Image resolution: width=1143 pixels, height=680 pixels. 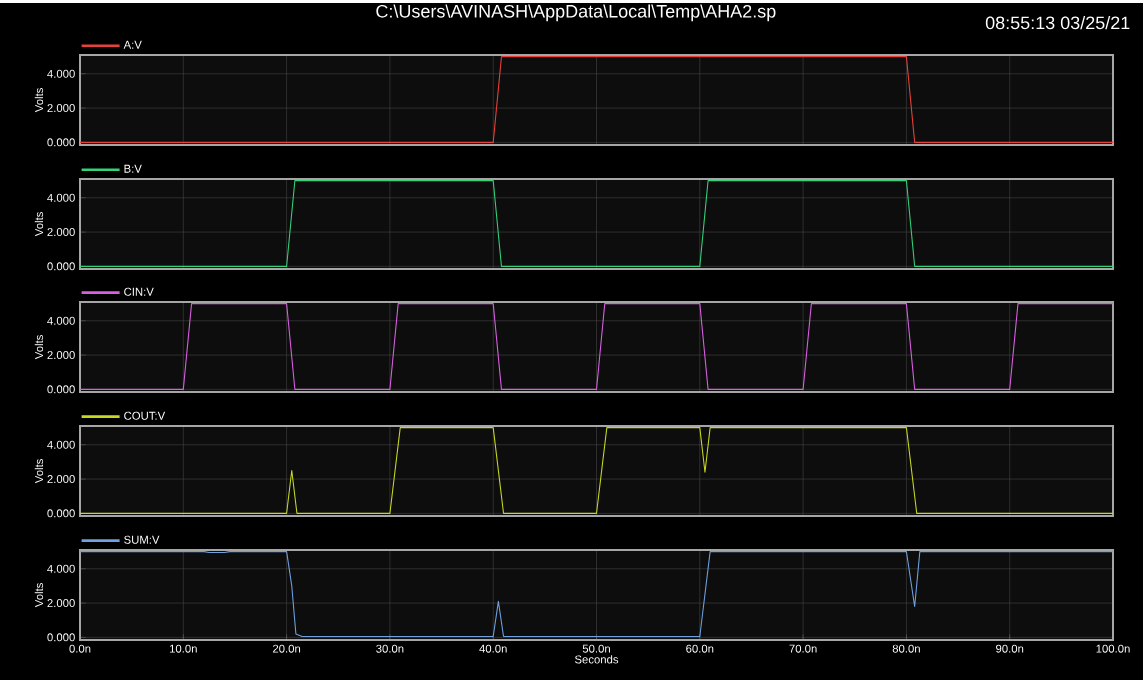 I want to click on x-tick-label: 10.0n, so click(x=183, y=648).